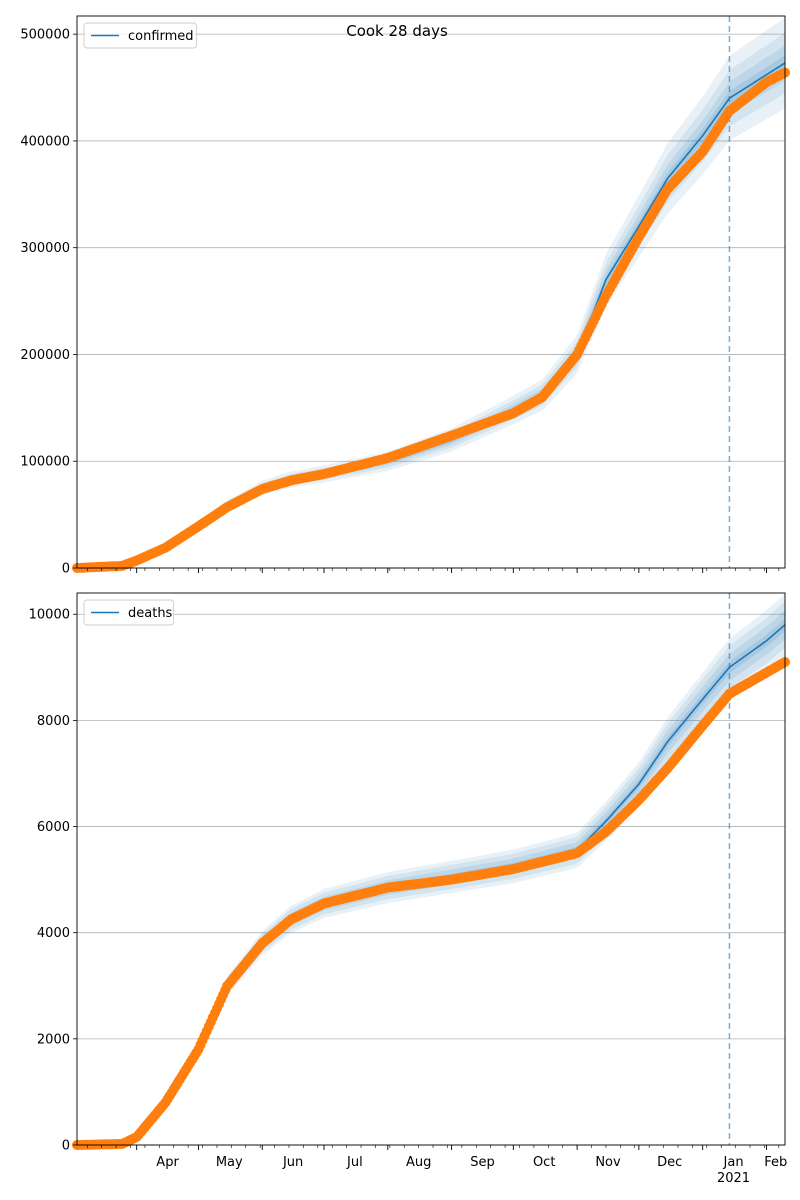 The height and width of the screenshot is (1200, 800). What do you see at coordinates (669, 1162) in the screenshot?
I see `deaths-x-tick-label: Dec` at bounding box center [669, 1162].